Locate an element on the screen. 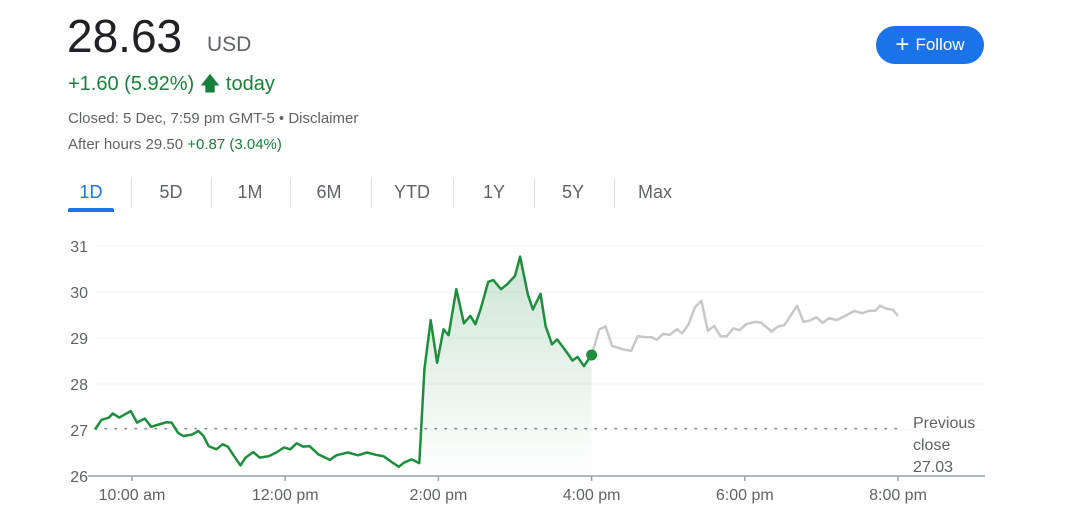  follow-button: + Follow is located at coordinates (930, 45).